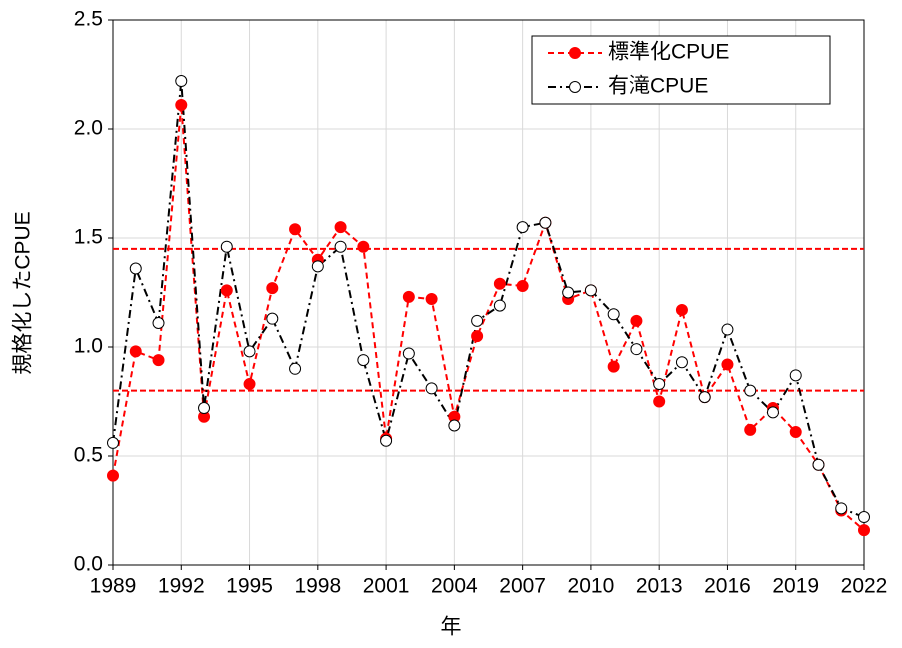  Describe the element at coordinates (88, 237) in the screenshot. I see `y-tick-label: 1.5` at that location.